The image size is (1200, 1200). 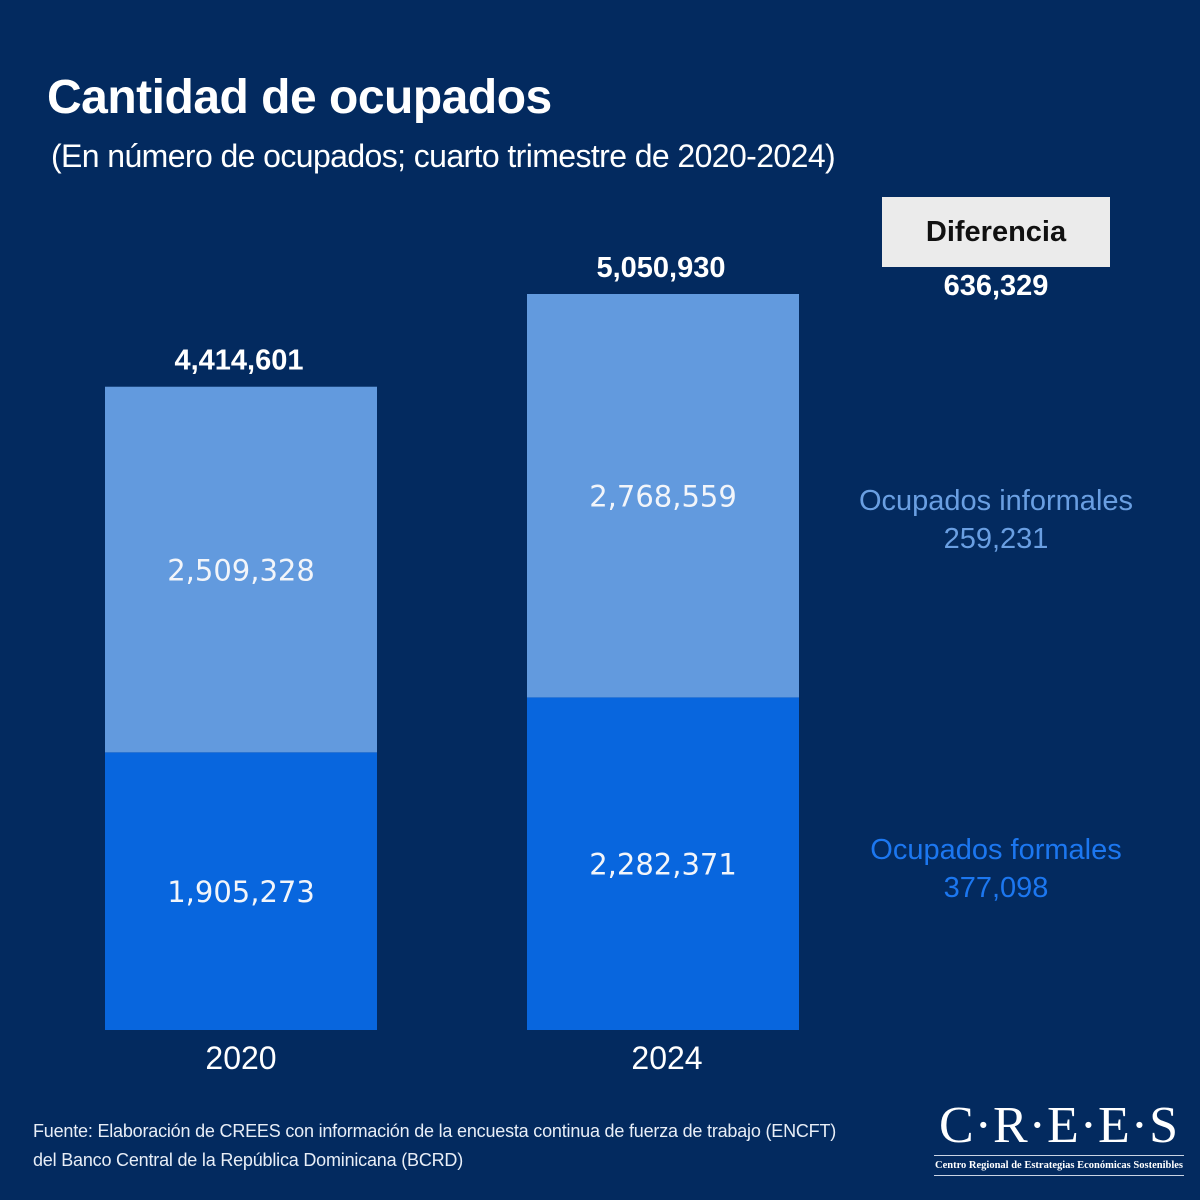 I want to click on bar-formal-2020, so click(x=241, y=891).